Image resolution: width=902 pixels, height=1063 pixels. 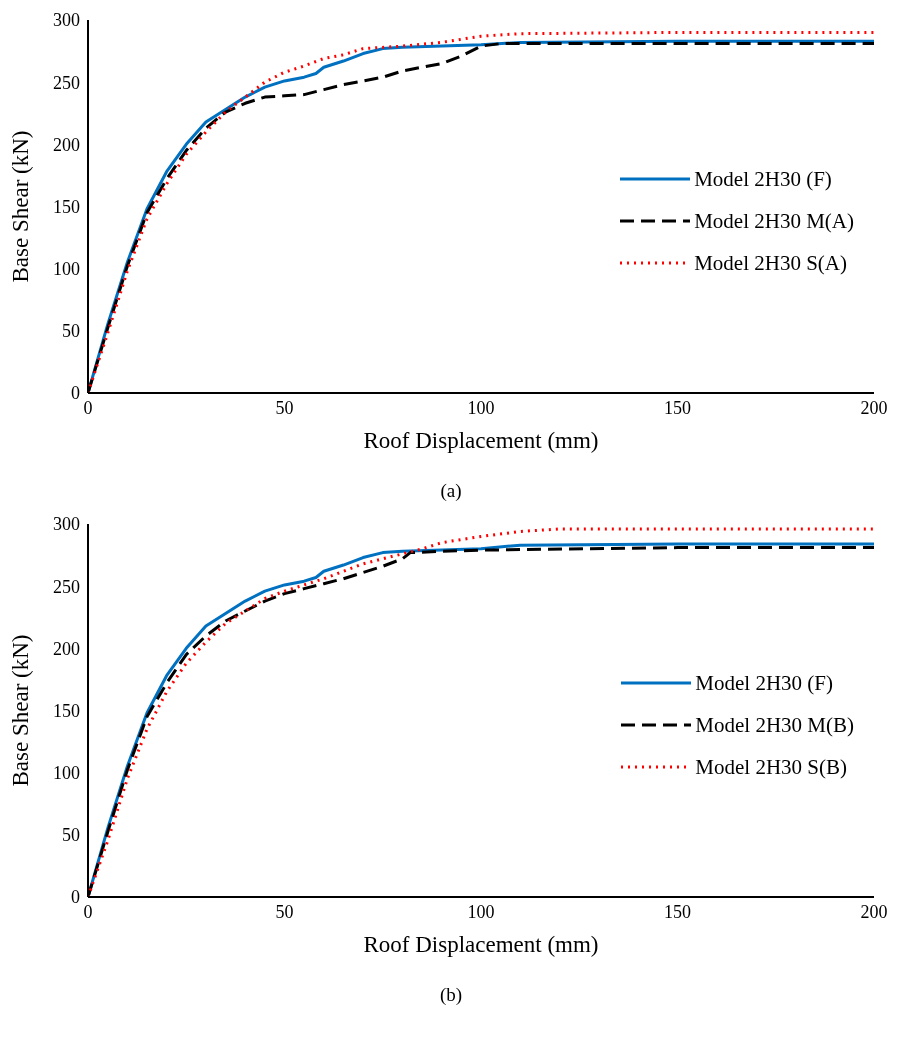 What do you see at coordinates (770, 263) in the screenshot?
I see `legend-label: Model 2H30 S(A)` at bounding box center [770, 263].